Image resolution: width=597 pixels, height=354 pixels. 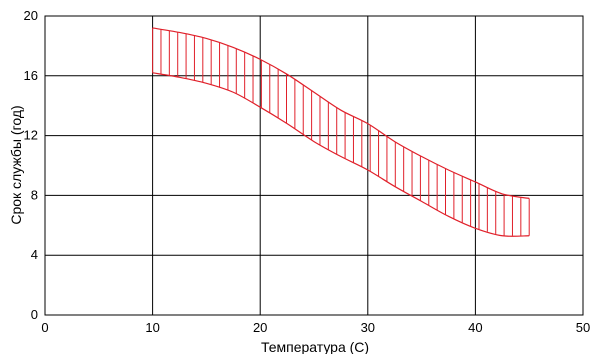 What do you see at coordinates (475, 327) in the screenshot?
I see `x-tick-label: 40` at bounding box center [475, 327].